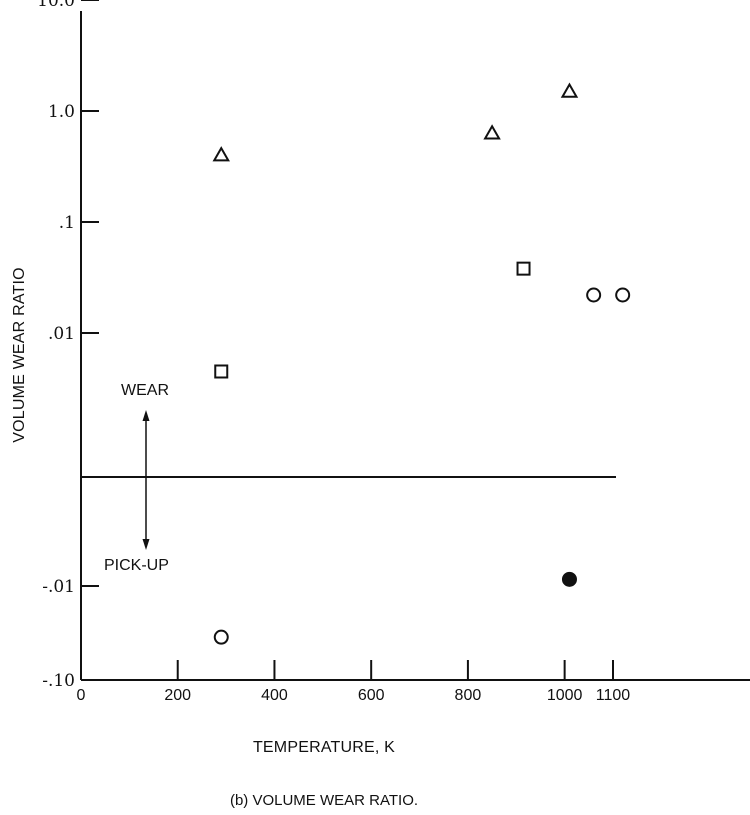 The width and height of the screenshot is (750, 815). Describe the element at coordinates (468, 695) in the screenshot. I see `x-tick-label: 800` at that location.